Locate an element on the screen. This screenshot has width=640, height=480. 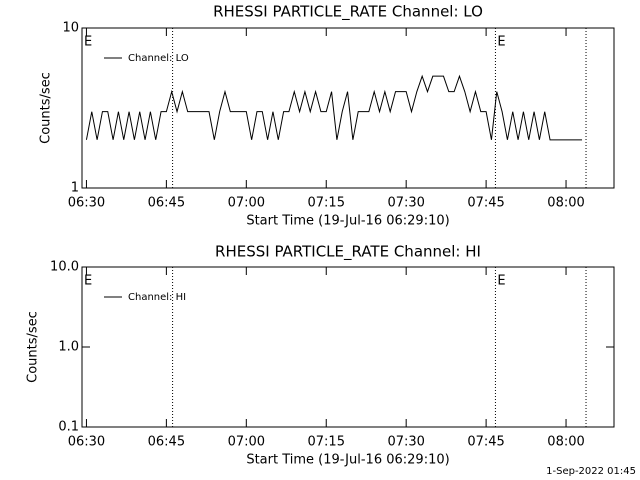
data-line is located at coordinates (334, 107).